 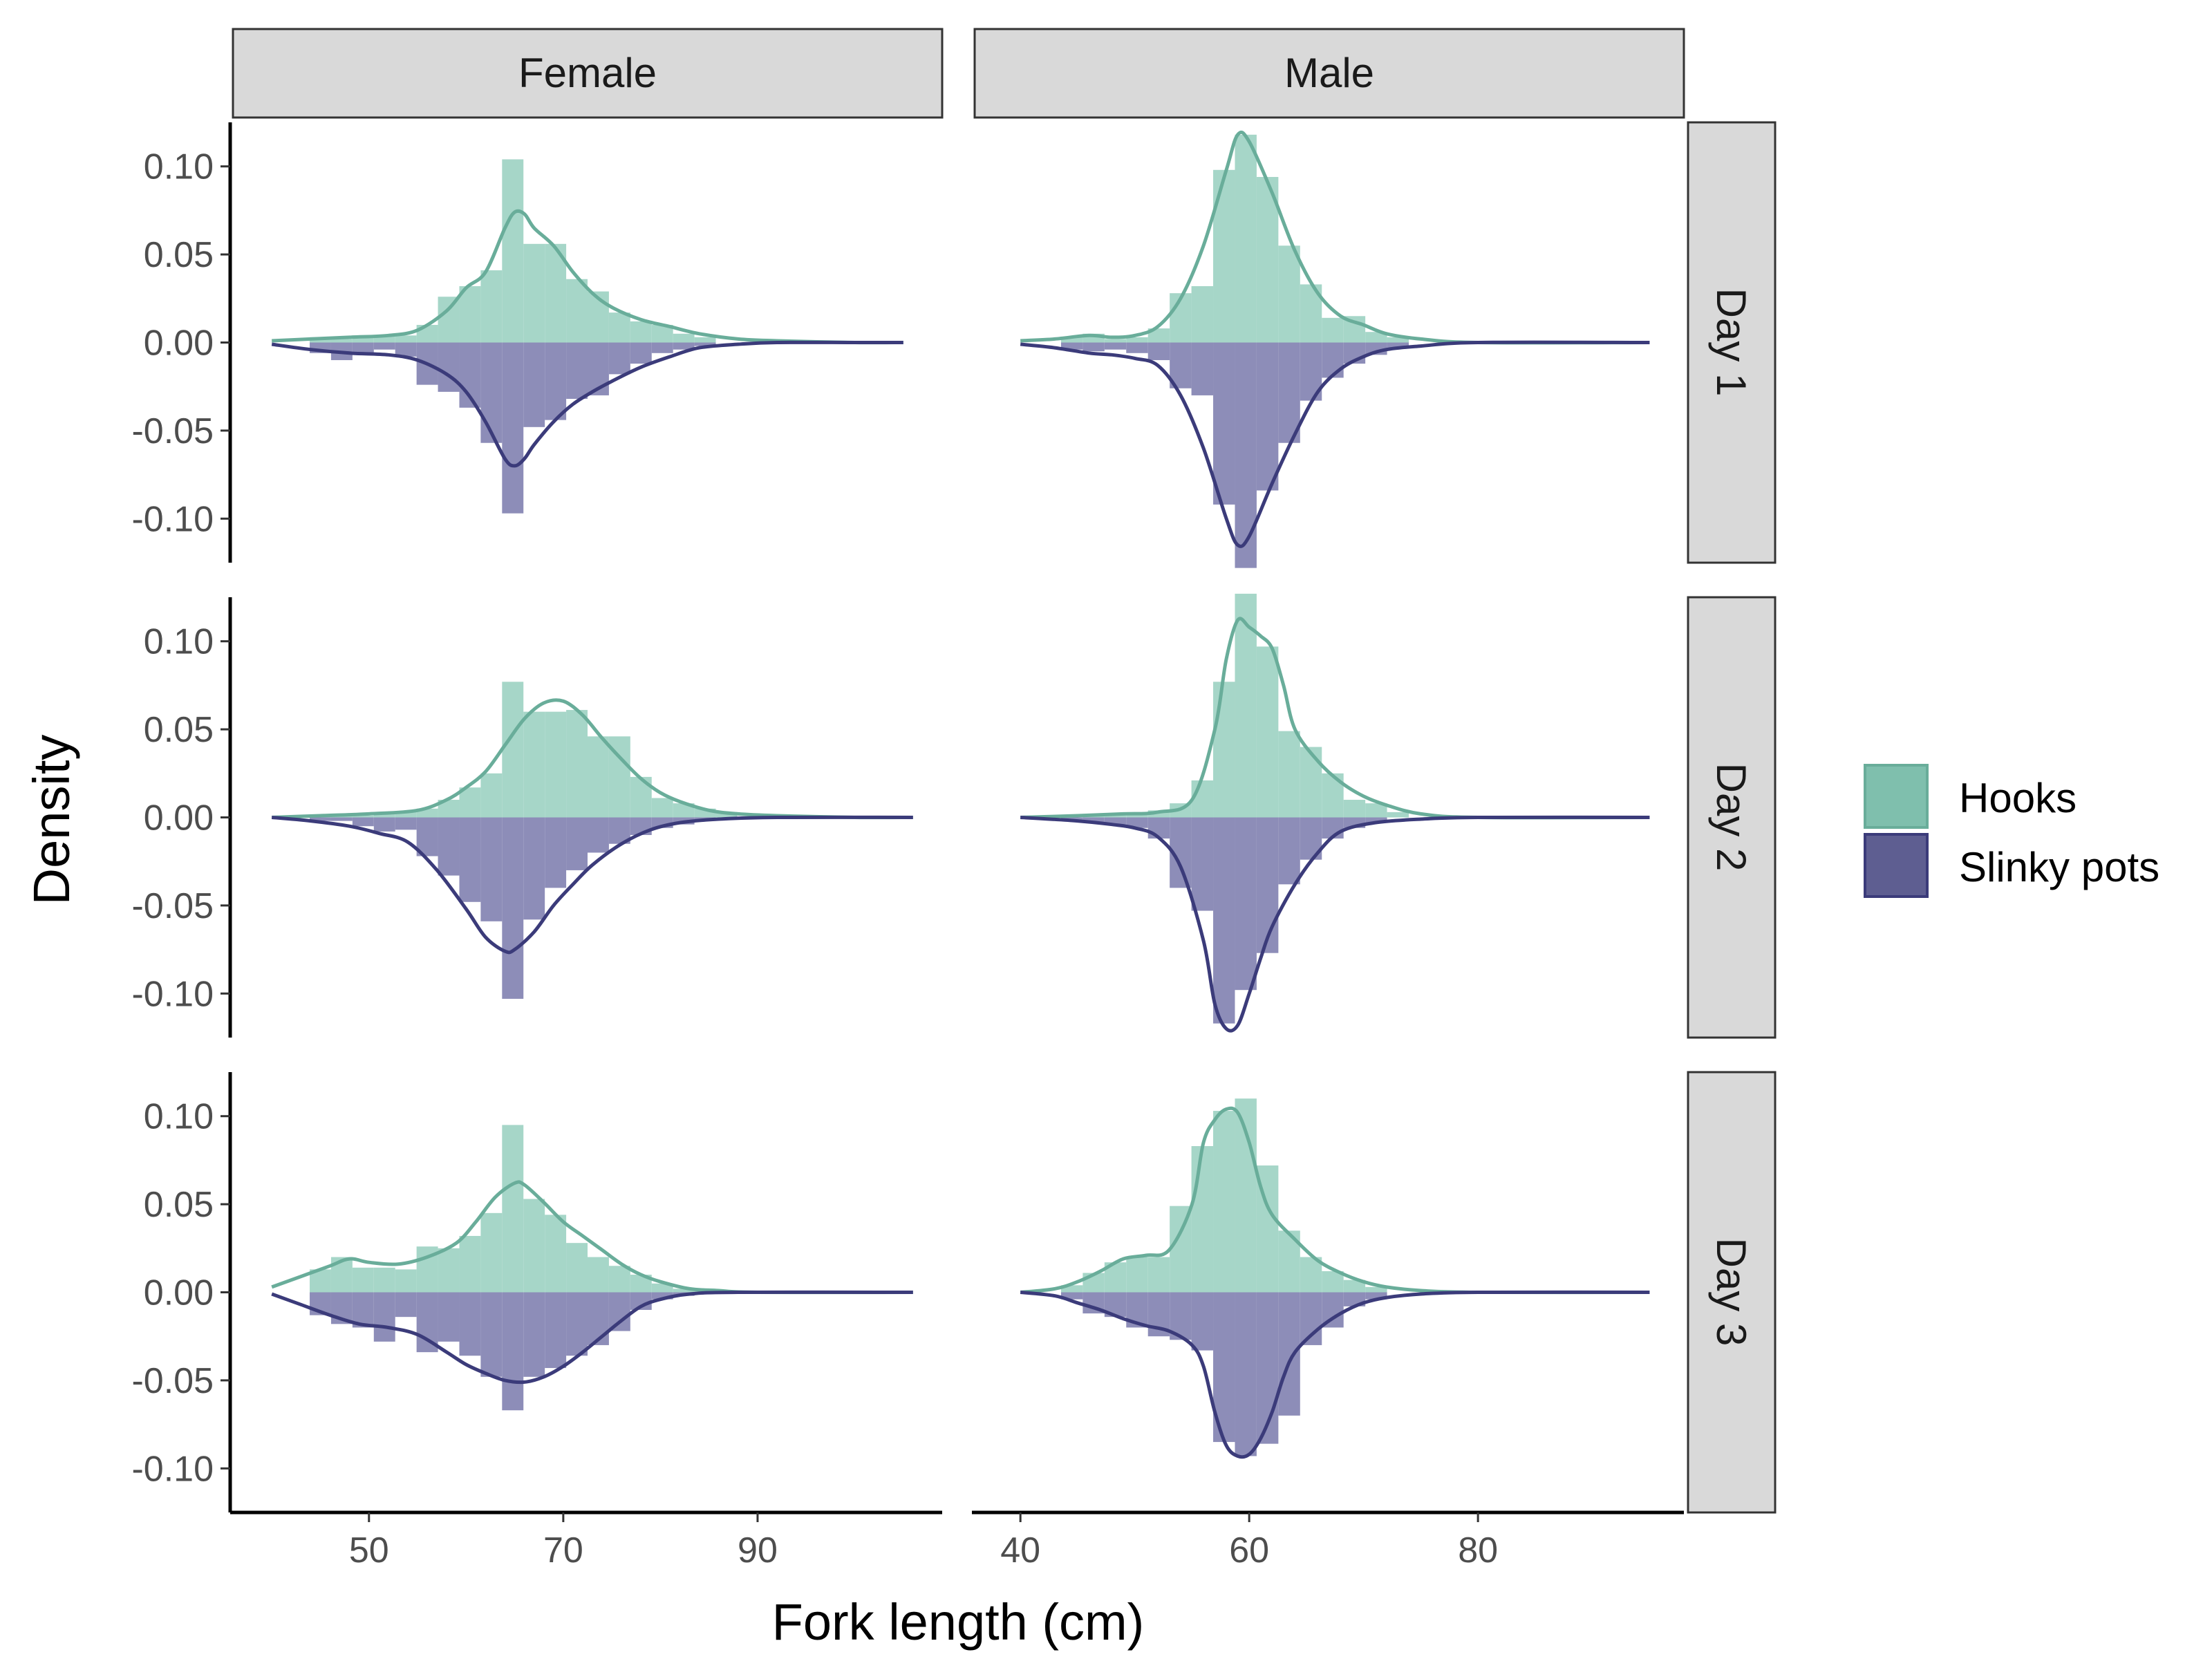 What do you see at coordinates (1020, 1550) in the screenshot?
I see `x-tick-label: 40` at bounding box center [1020, 1550].